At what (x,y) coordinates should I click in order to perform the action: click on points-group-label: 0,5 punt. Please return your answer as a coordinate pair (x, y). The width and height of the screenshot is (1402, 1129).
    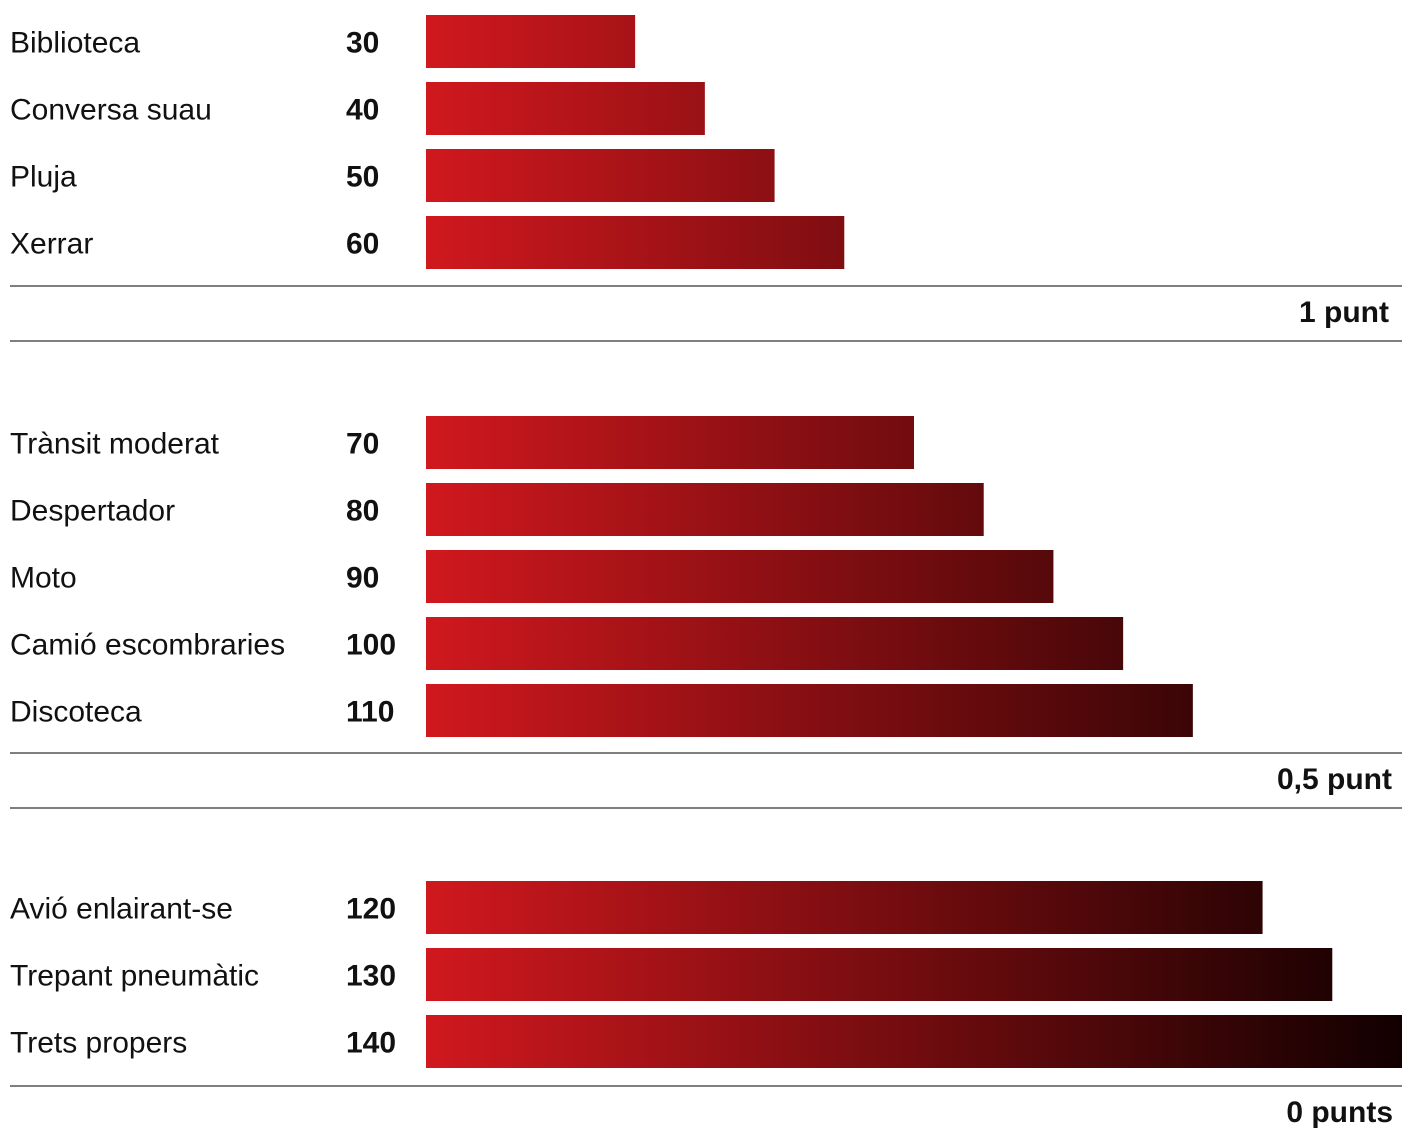
    Looking at the image, I should click on (1334, 779).